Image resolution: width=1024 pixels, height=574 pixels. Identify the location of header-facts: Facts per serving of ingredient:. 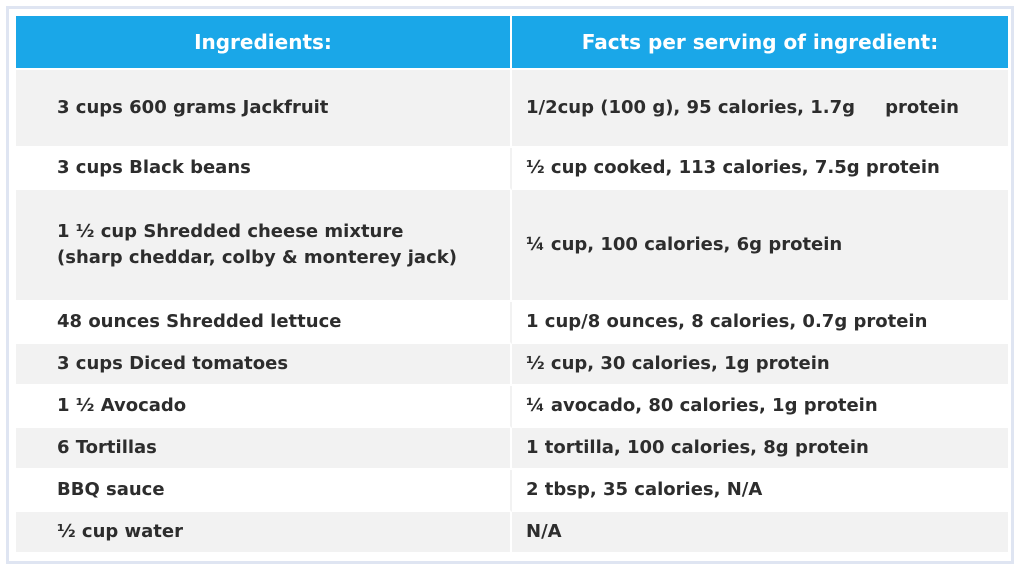
(760, 43).